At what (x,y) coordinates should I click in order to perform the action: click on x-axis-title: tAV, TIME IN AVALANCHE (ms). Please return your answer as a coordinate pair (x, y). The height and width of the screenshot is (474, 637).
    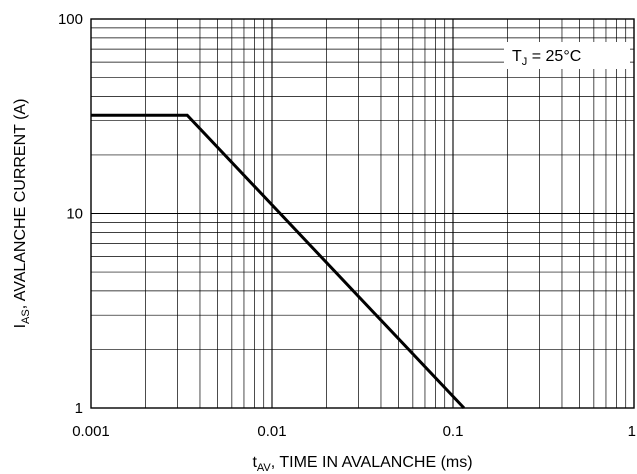
    Looking at the image, I should click on (362, 464).